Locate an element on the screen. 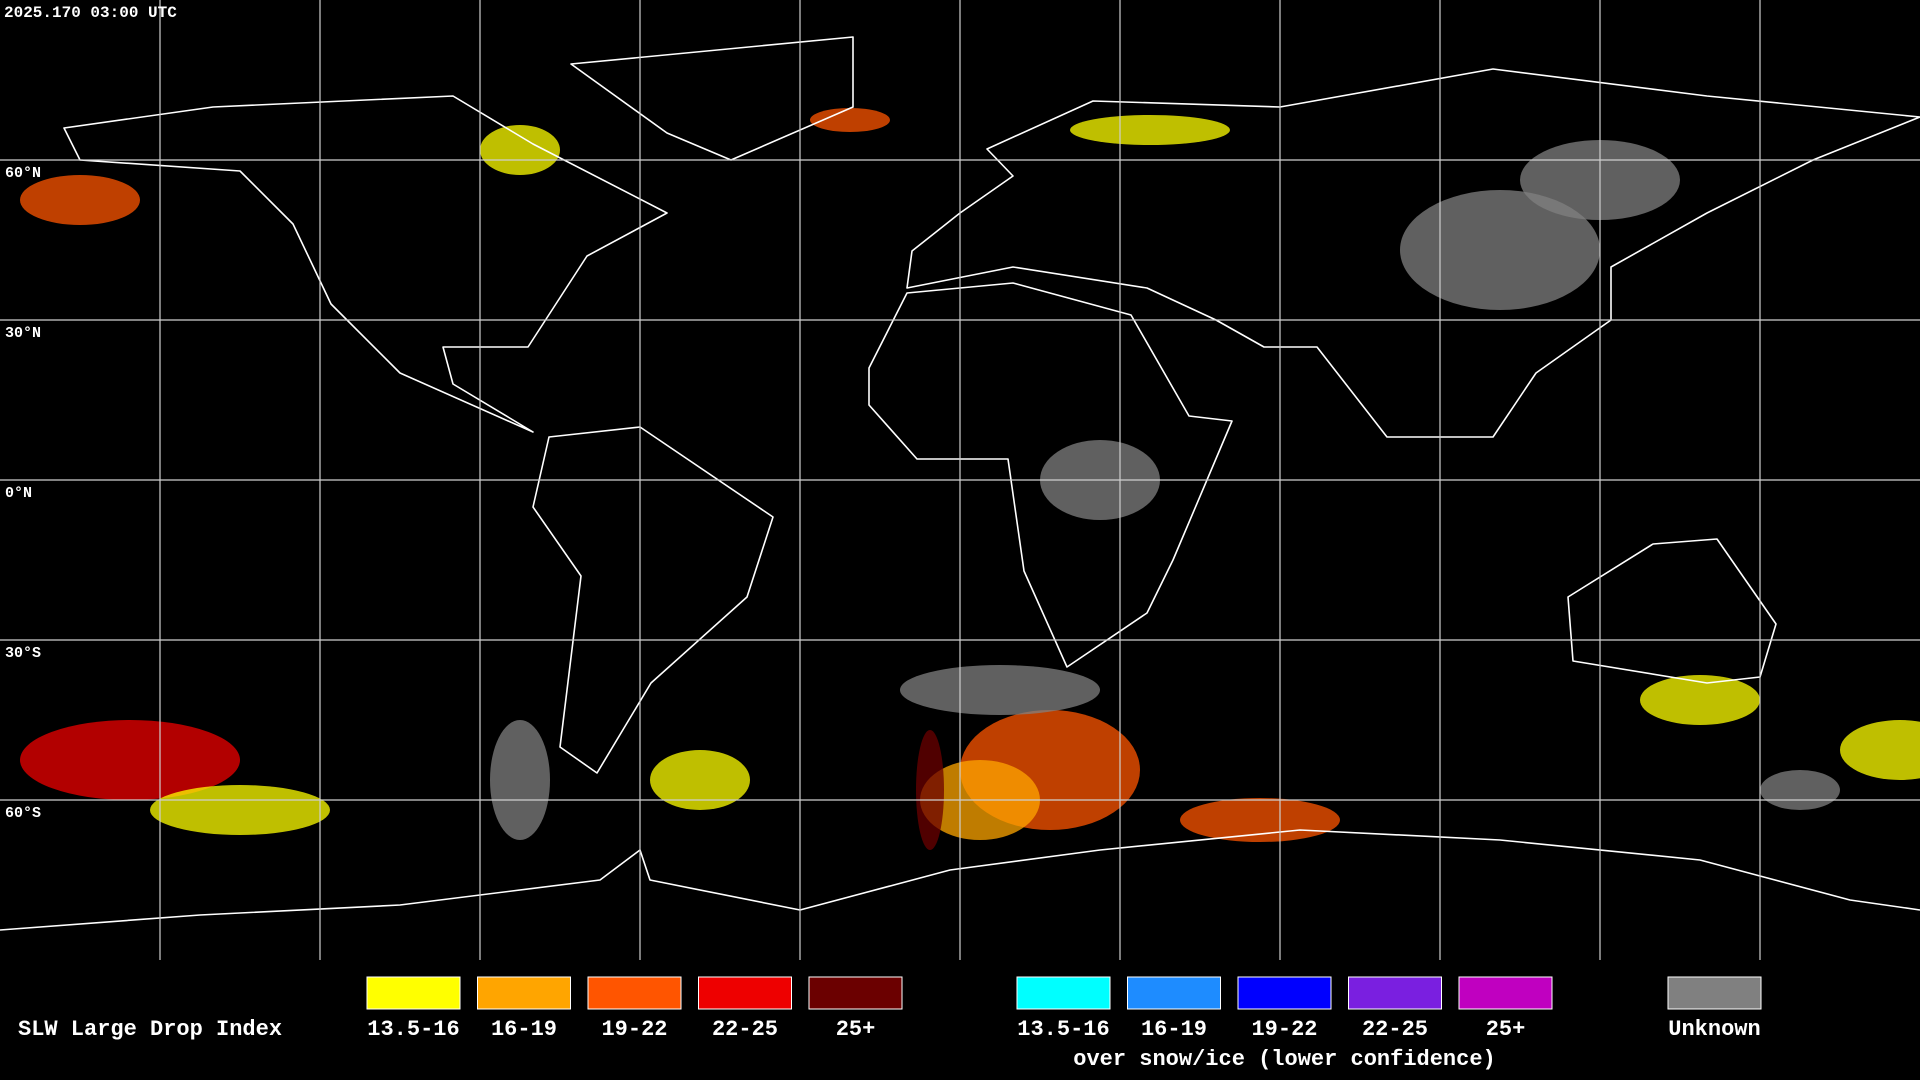  latitude-label: 0°N is located at coordinates (18, 493).